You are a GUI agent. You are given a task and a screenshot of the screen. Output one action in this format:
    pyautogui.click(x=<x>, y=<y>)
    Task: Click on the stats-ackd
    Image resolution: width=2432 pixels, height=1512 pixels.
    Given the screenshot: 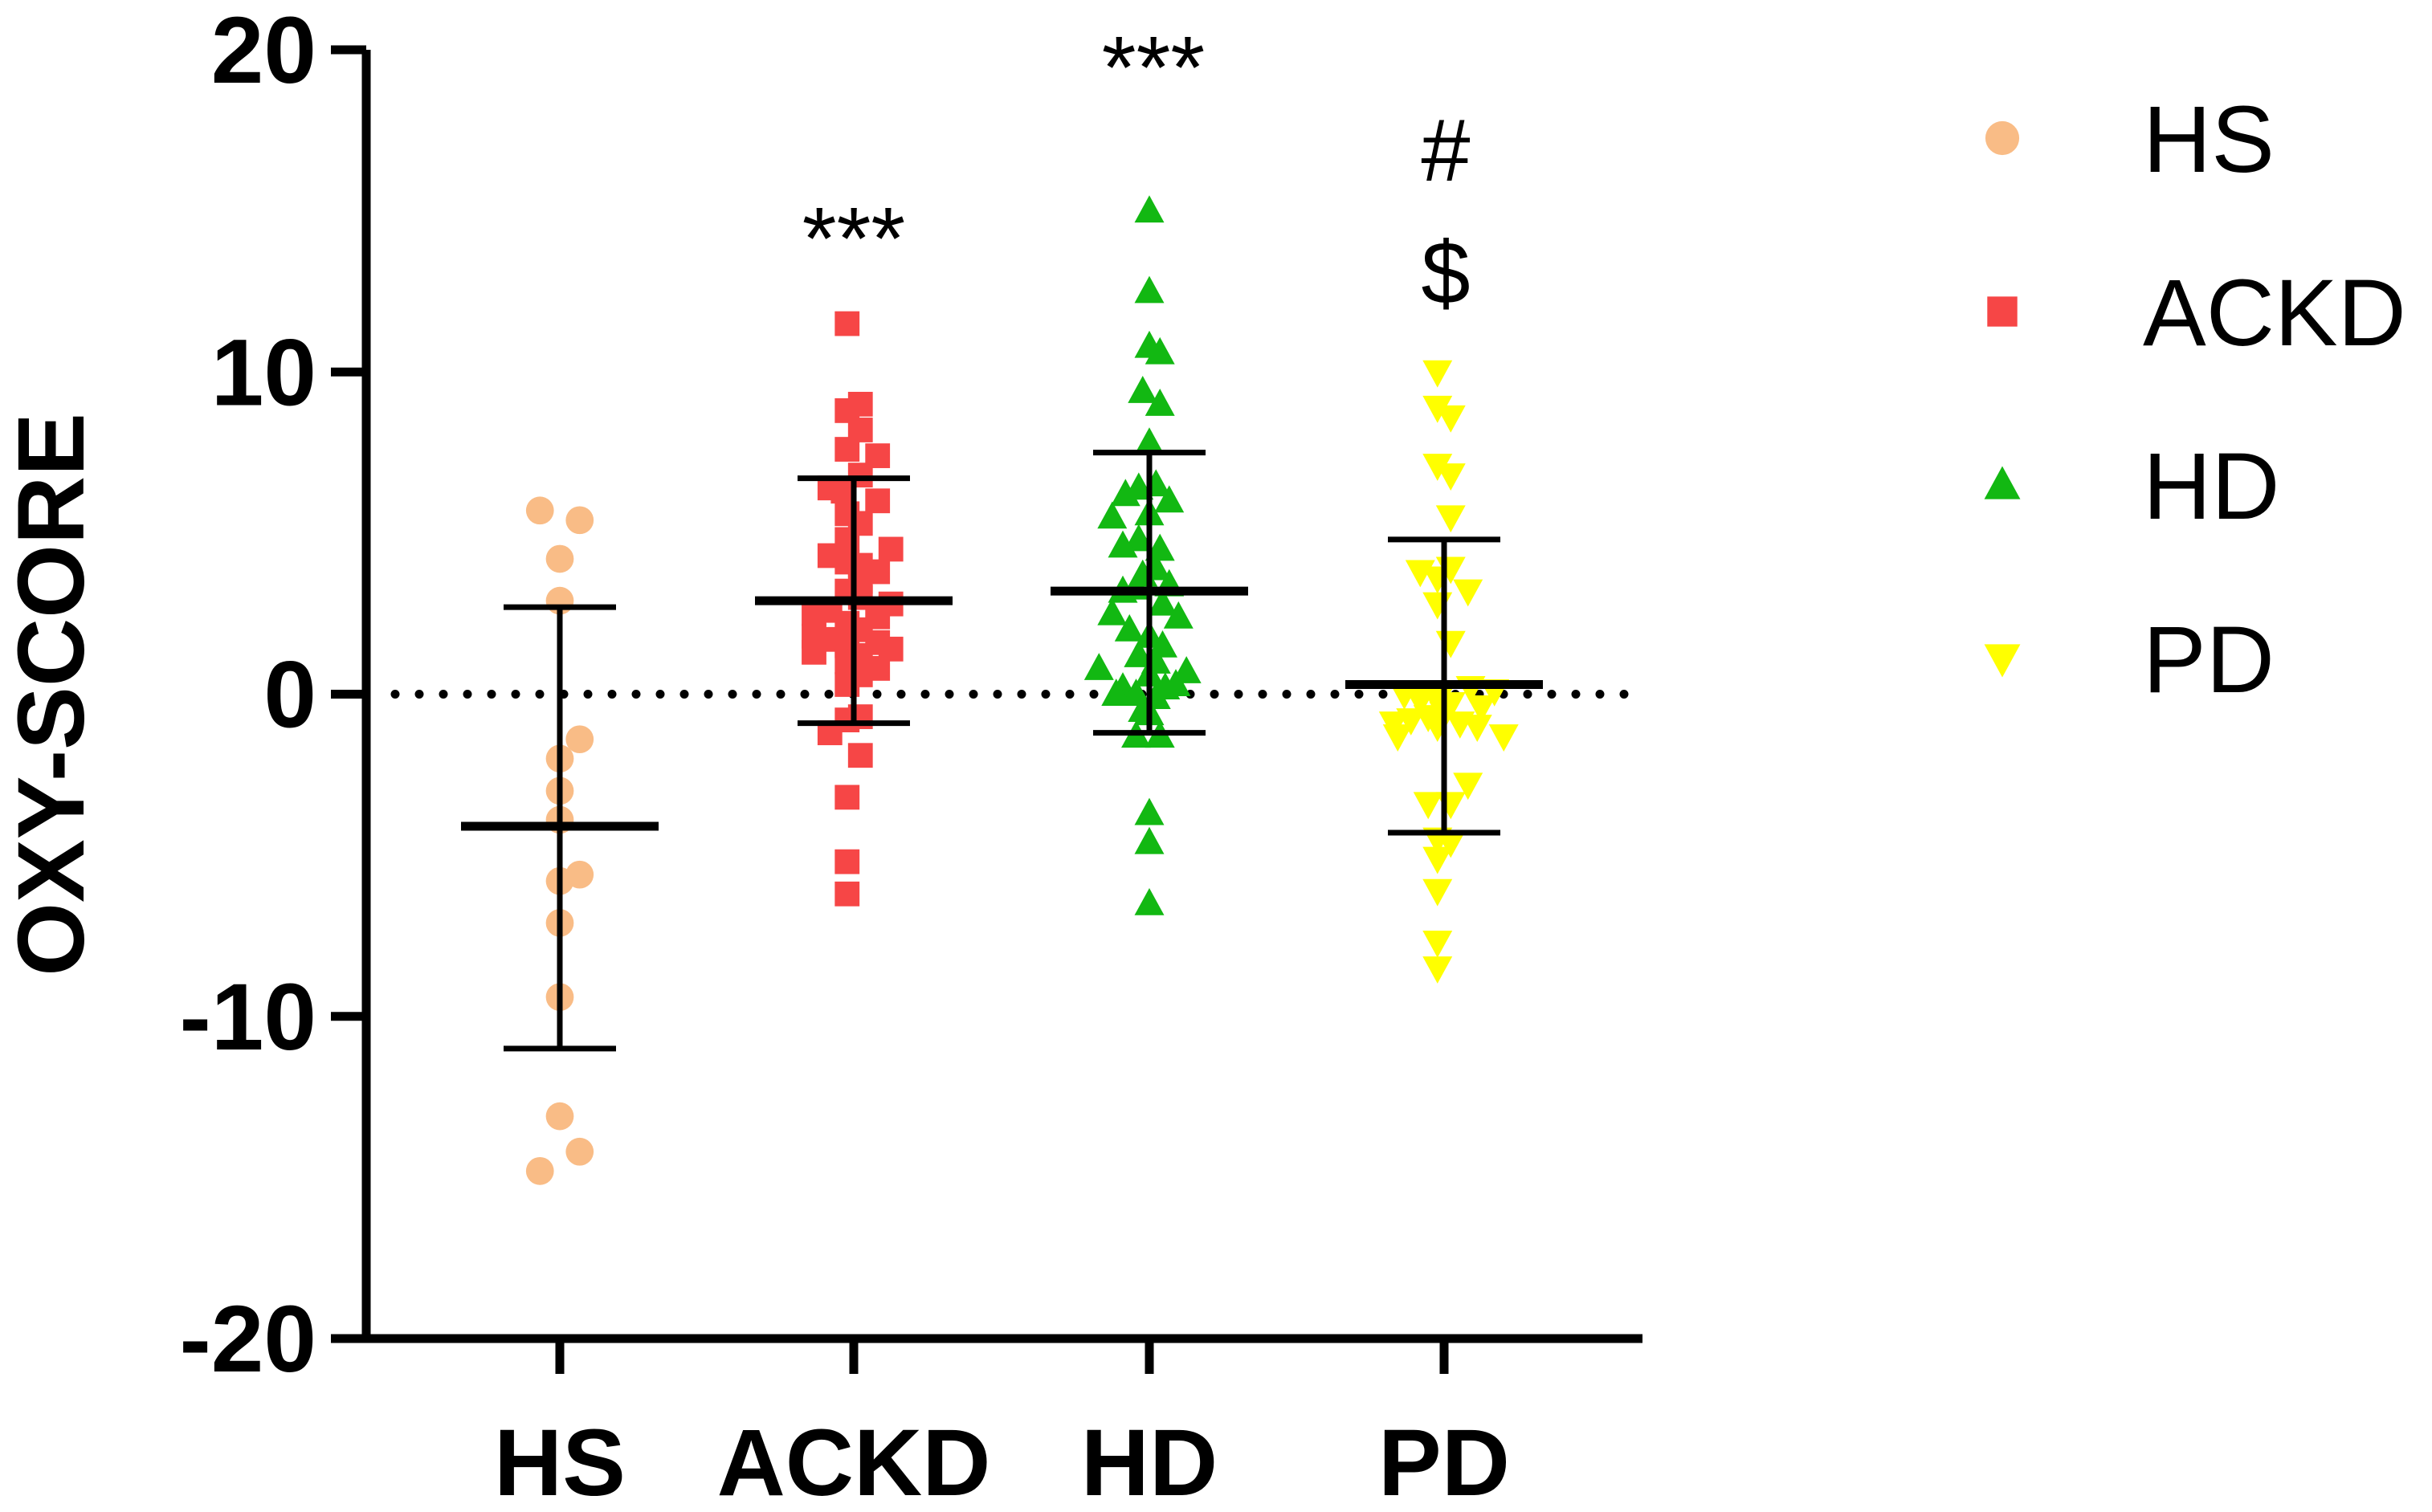 What is the action you would take?
    pyautogui.click(x=854, y=601)
    